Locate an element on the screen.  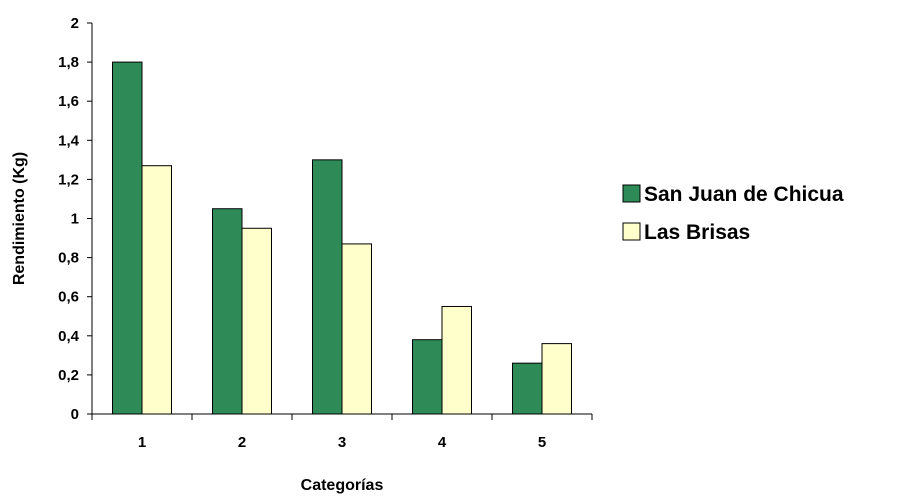
y-tick-label: 0 is located at coordinates (75, 414).